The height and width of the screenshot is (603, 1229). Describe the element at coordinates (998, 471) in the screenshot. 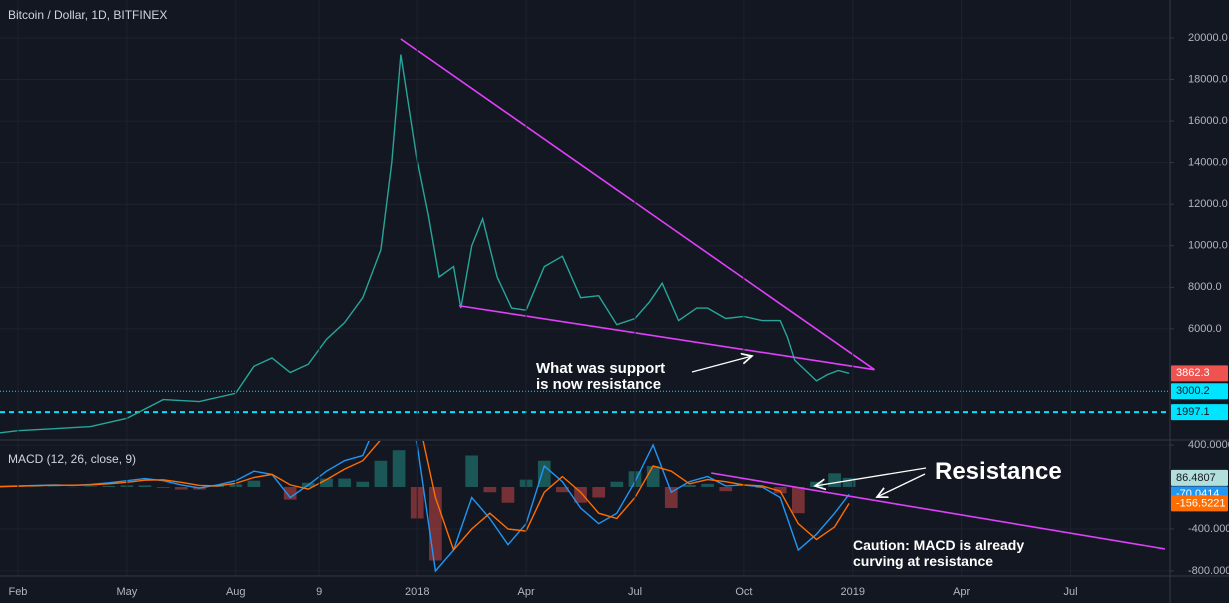

I see `annotation: Resistance` at that location.